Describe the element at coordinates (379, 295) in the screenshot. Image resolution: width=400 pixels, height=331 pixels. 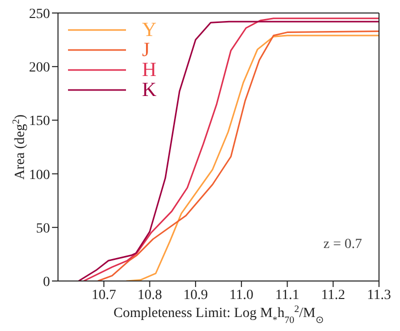
I see `x-tick-label: 11.3` at that location.